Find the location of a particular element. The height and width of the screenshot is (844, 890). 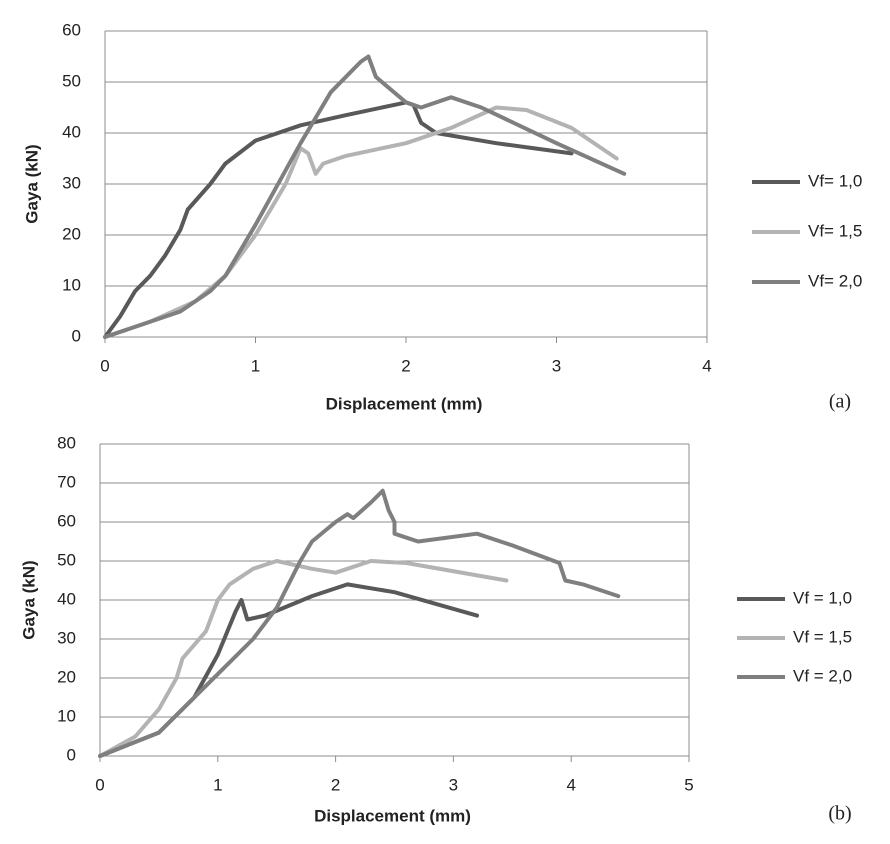

legend-label: Vf = 1,5 is located at coordinates (822, 636).